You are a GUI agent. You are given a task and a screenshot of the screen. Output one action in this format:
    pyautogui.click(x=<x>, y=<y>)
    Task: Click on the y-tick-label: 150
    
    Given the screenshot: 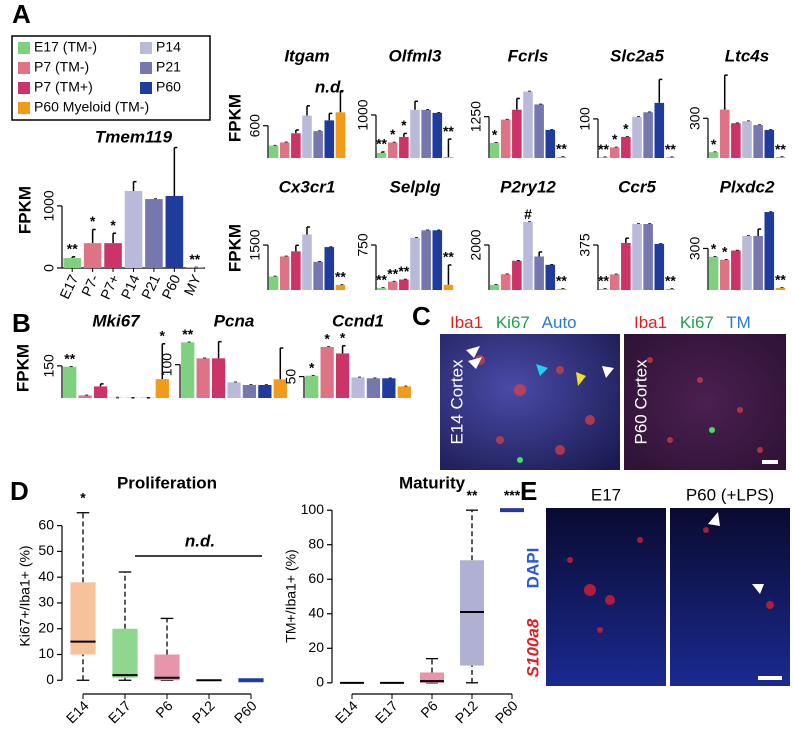 What is the action you would take?
    pyautogui.click(x=49, y=366)
    